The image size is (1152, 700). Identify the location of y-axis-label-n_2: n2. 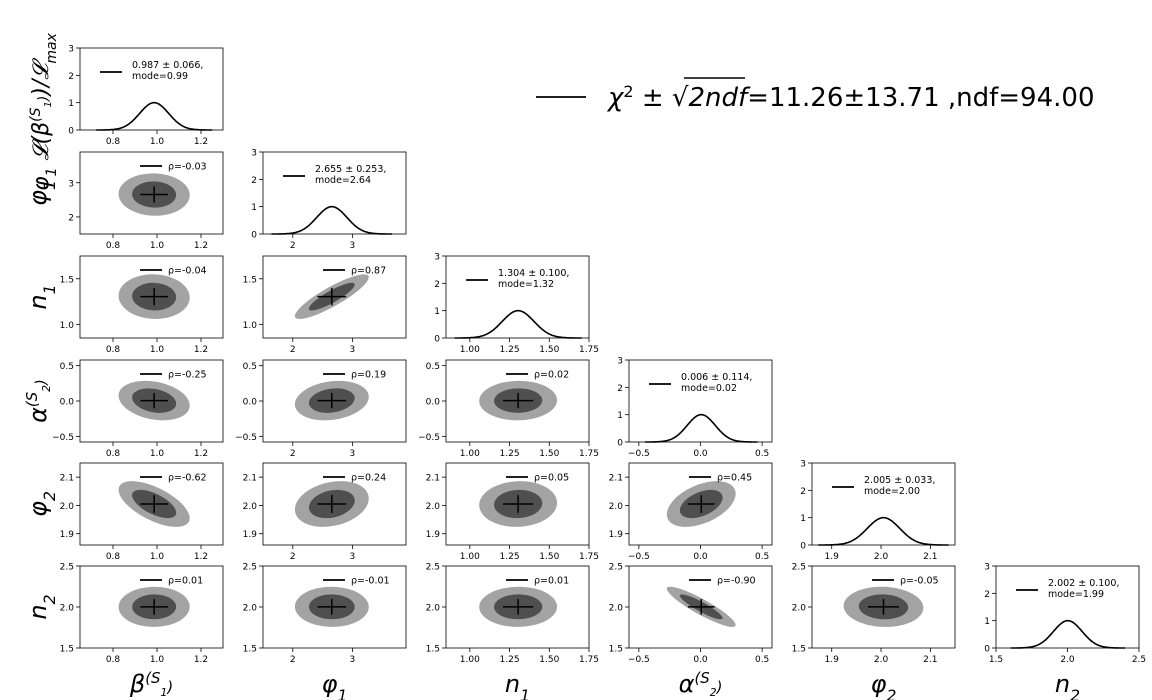
(41, 606).